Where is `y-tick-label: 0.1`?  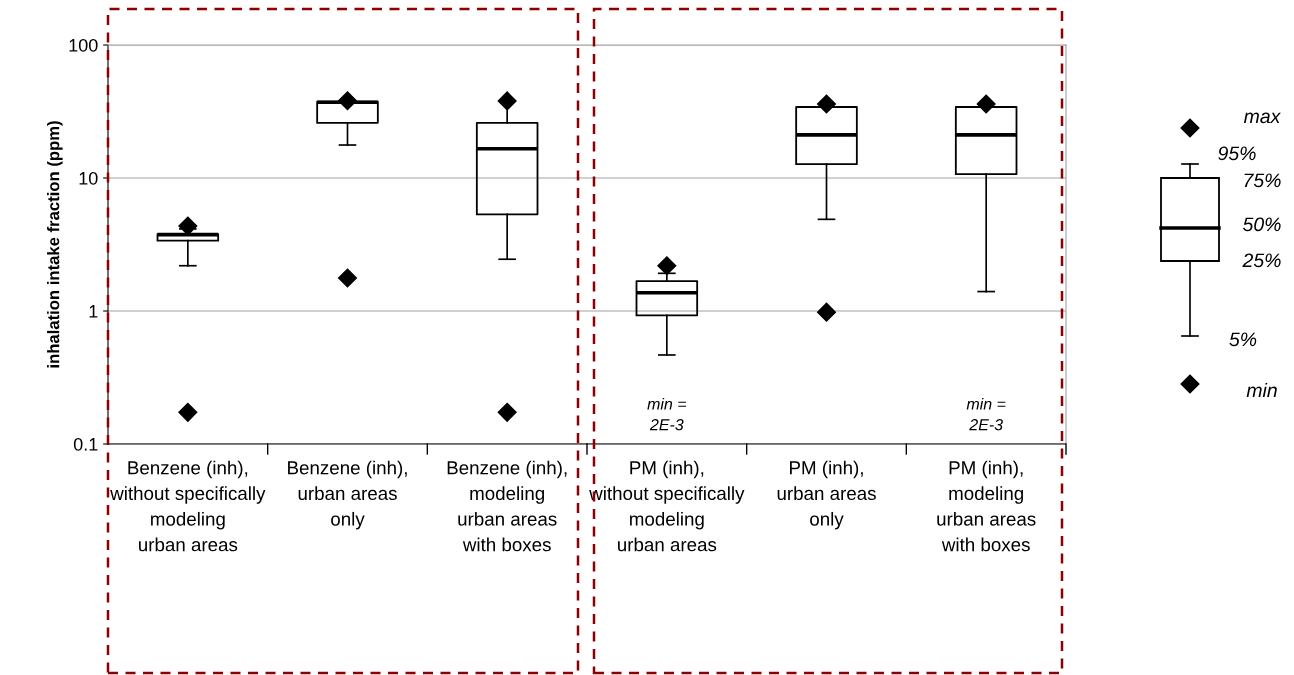
y-tick-label: 0.1 is located at coordinates (85, 444).